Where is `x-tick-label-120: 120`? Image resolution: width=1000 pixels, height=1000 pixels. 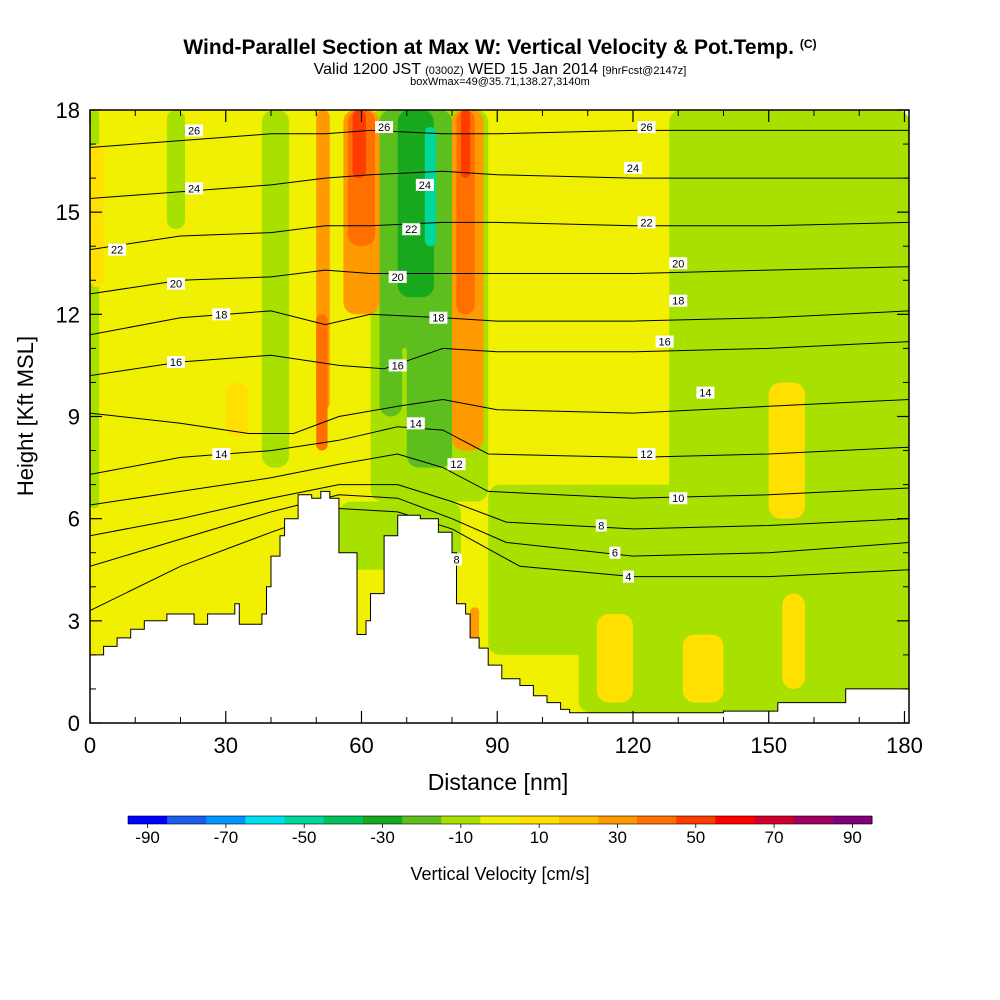 x-tick-label-120: 120 is located at coordinates (633, 745).